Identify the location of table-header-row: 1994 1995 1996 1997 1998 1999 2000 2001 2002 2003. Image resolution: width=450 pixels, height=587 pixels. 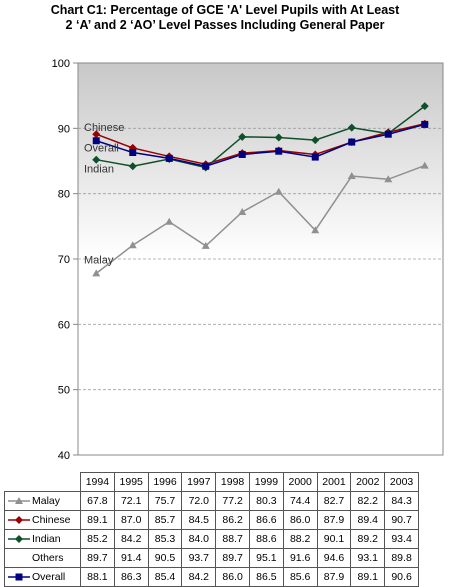
(212, 482).